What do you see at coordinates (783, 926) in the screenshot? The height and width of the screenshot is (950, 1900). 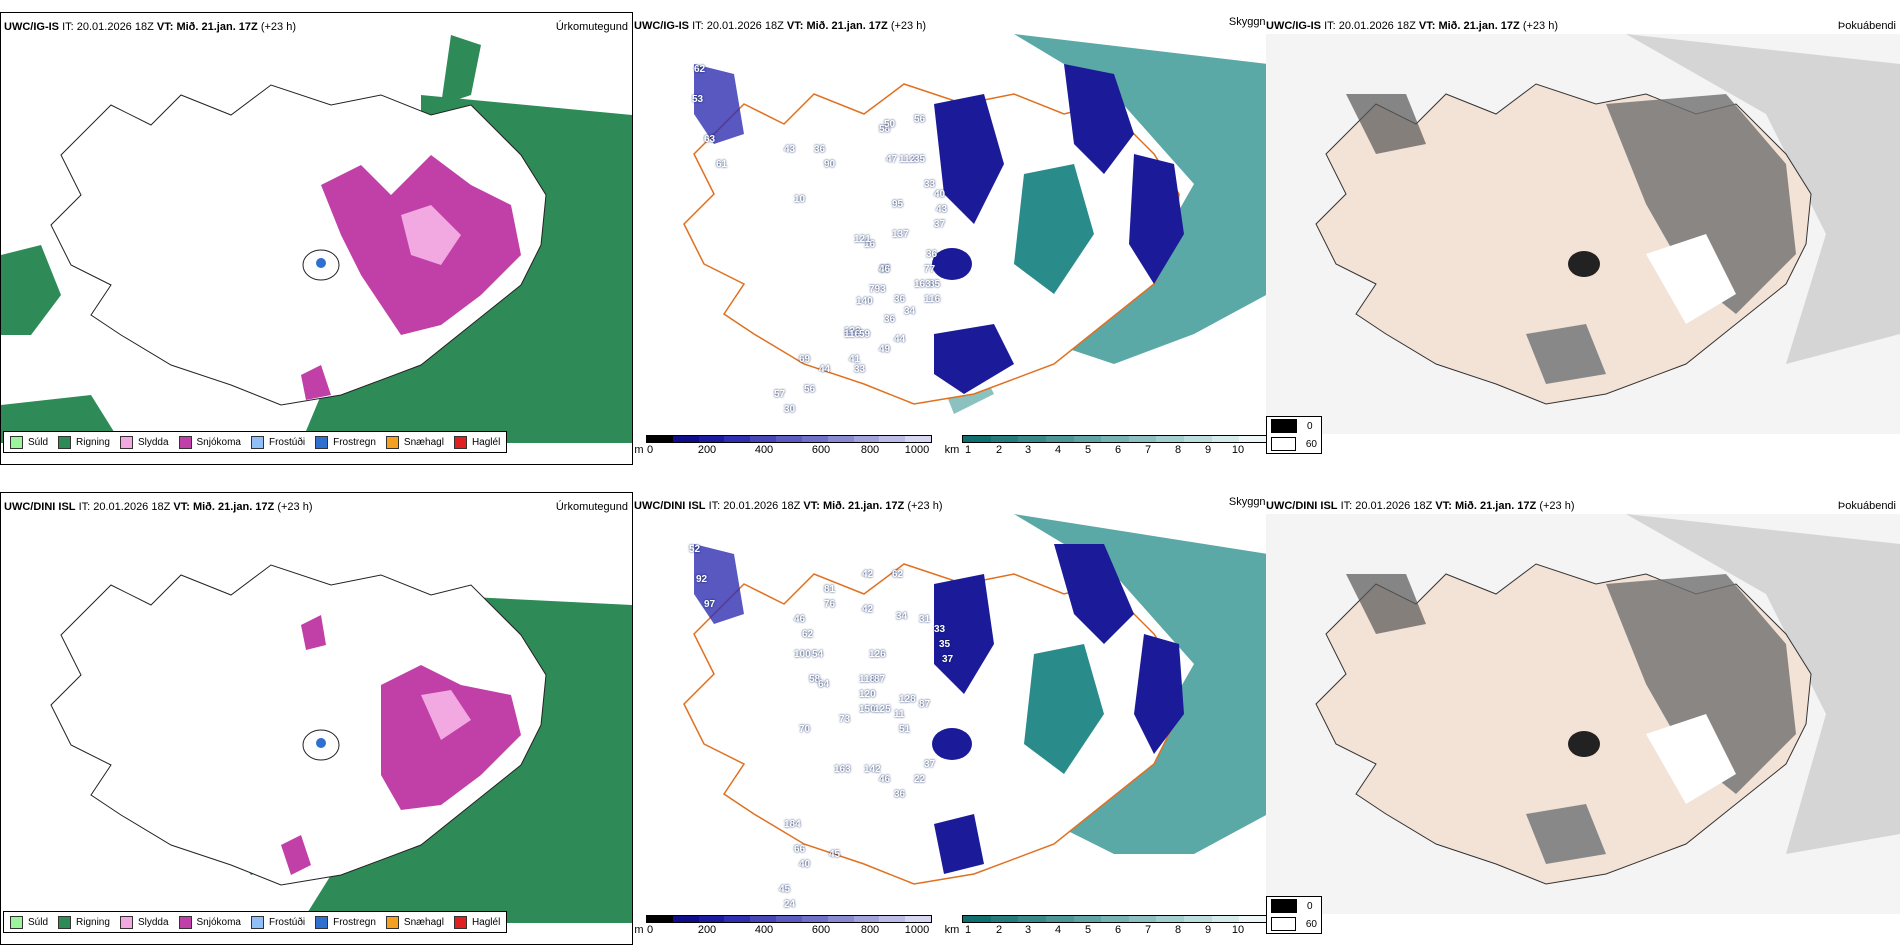 I see `ceiling-colorbar-row2: m 0 200 400 600 800 1000` at bounding box center [783, 926].